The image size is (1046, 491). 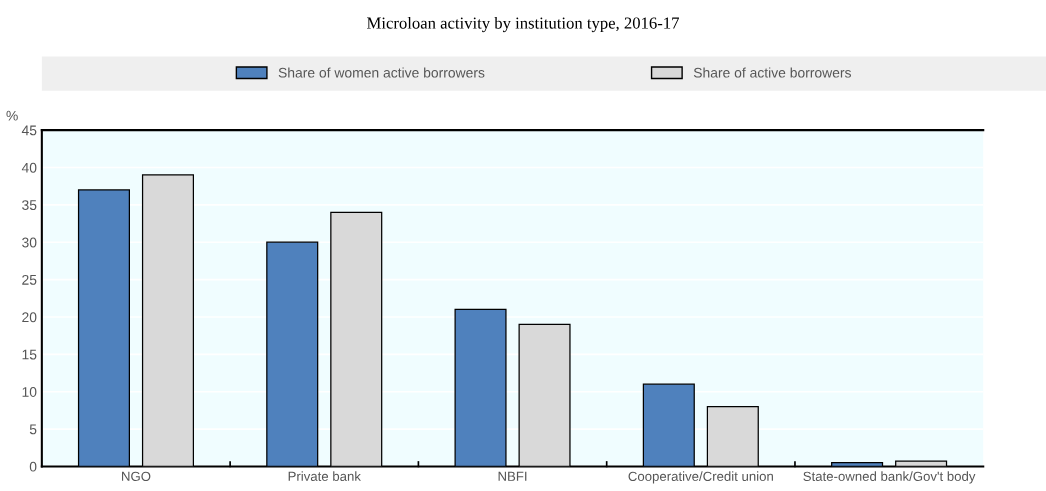 What do you see at coordinates (381, 72) in the screenshot?
I see `legend-label: Share of women active borrowers` at bounding box center [381, 72].